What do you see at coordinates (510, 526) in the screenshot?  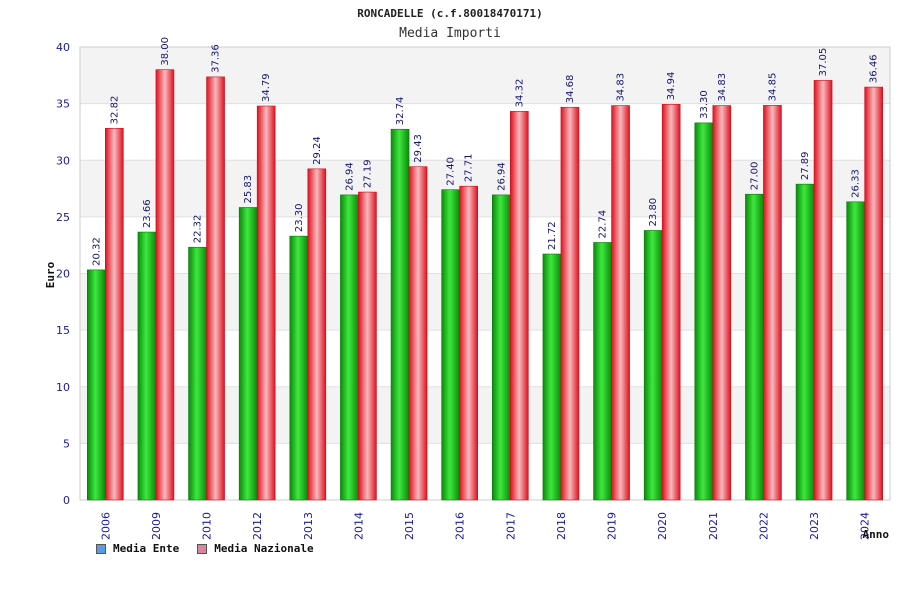 I see `x-tick-label: 2017` at bounding box center [510, 526].